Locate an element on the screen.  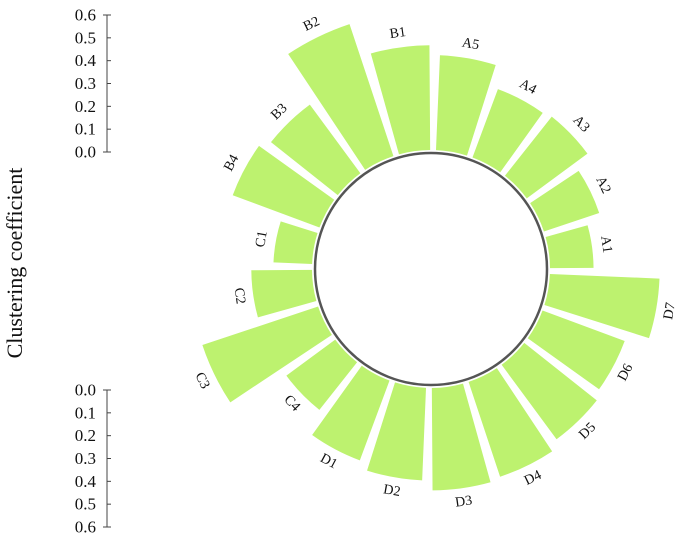
category-label-a4: A4 is located at coordinates (528, 87).